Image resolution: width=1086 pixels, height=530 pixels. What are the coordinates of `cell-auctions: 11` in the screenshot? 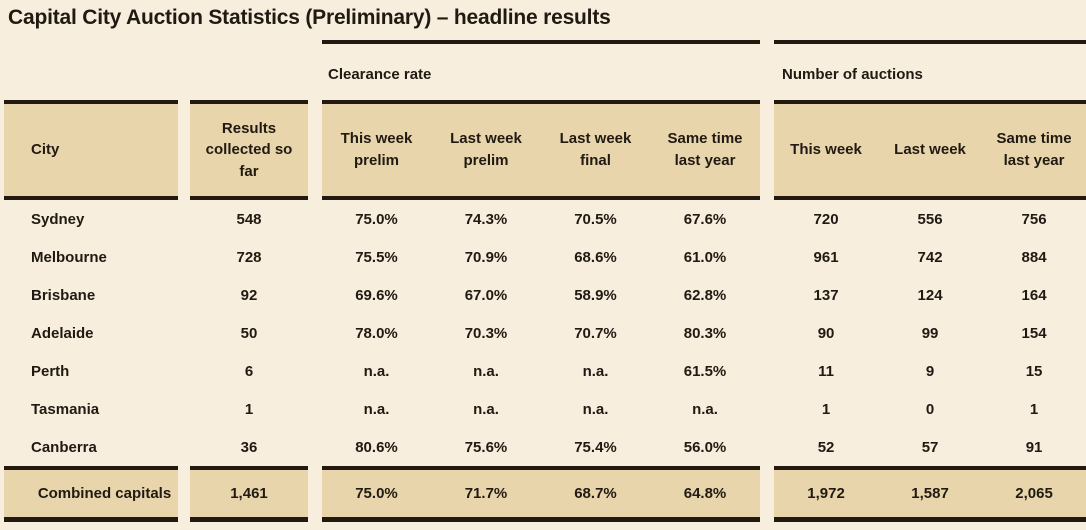 It's located at (826, 371).